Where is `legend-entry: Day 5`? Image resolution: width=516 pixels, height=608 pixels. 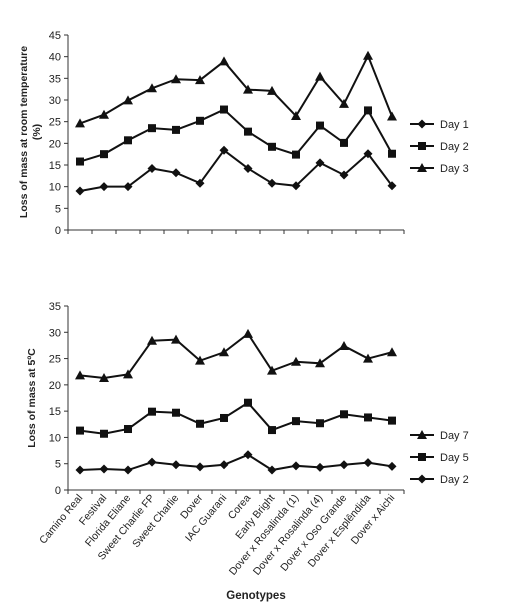 legend-entry: Day 5 is located at coordinates (439, 458).